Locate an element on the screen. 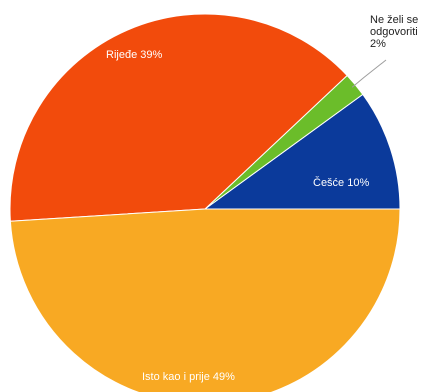  slice-label-1-line-0: Ne želi se is located at coordinates (394, 20).